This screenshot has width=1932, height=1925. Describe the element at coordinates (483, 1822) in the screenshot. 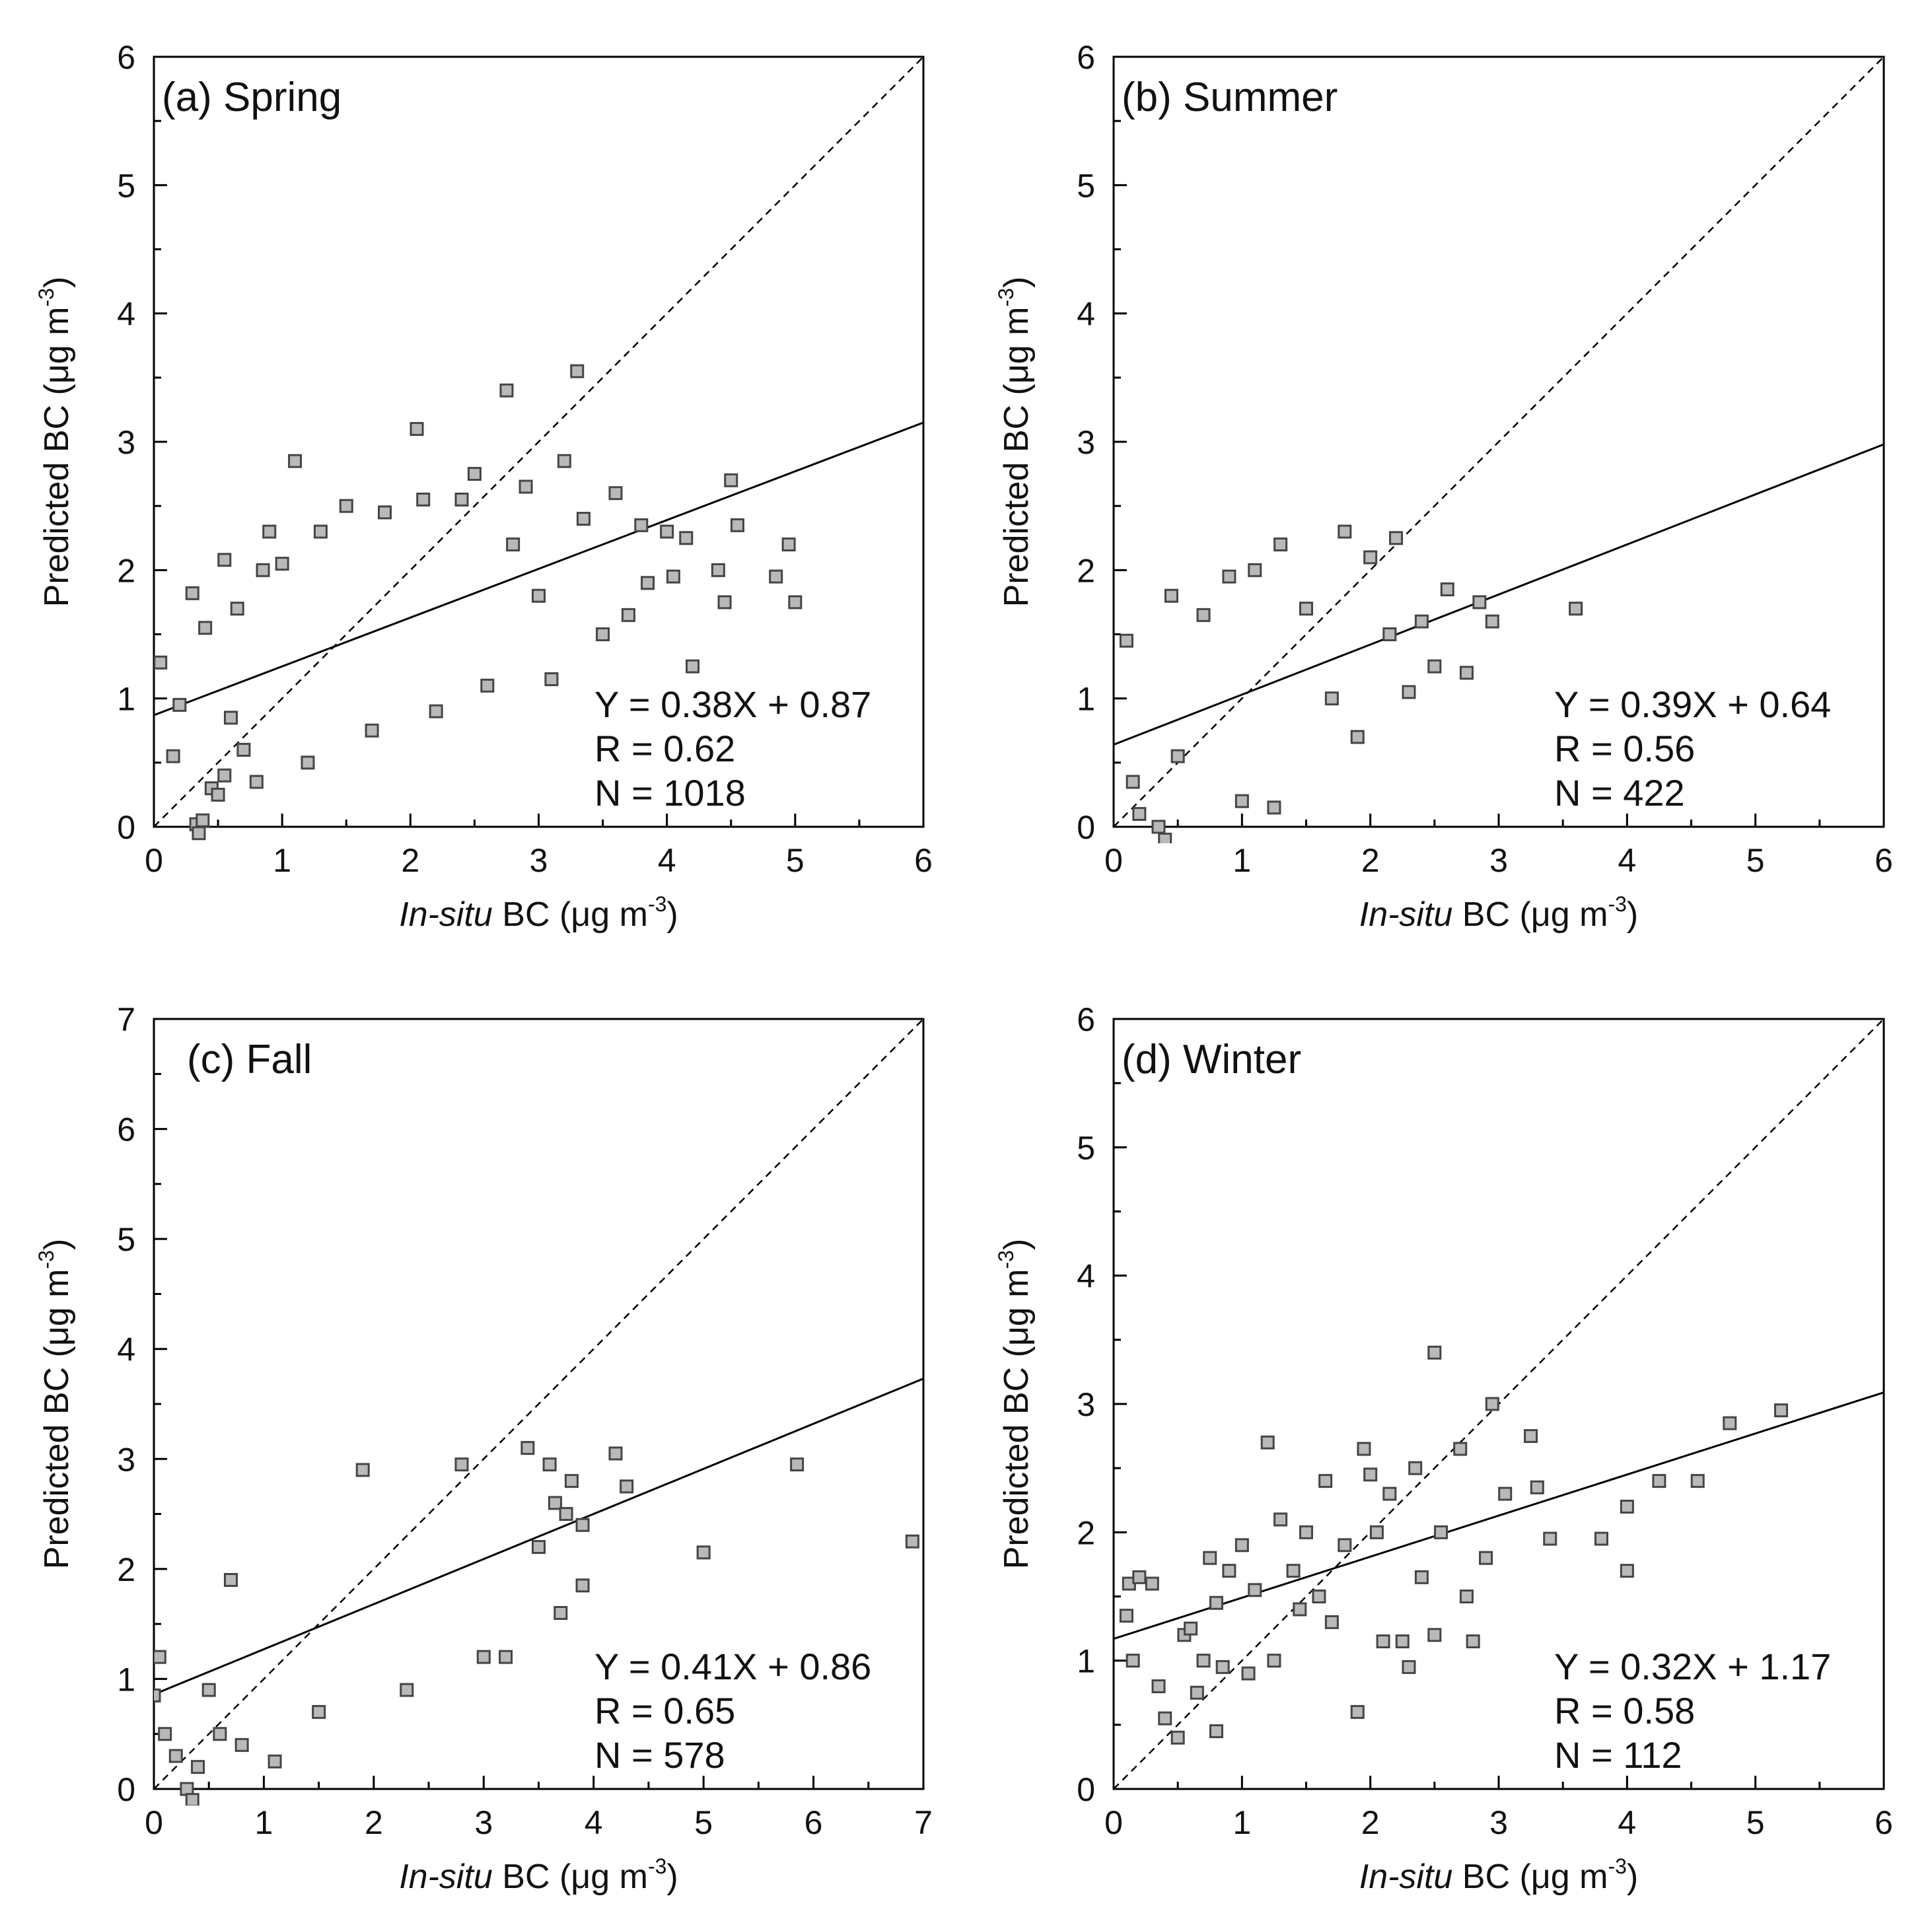

I see `x-tick-label: 3` at that location.